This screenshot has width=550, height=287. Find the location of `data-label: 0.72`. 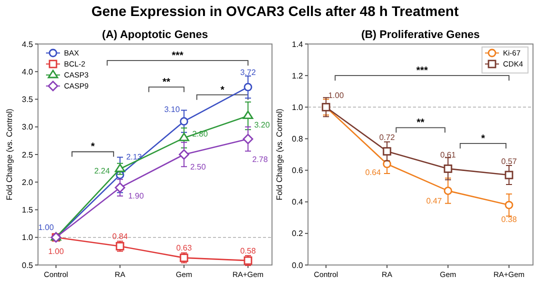

data-label: 0.72 is located at coordinates (387, 137).